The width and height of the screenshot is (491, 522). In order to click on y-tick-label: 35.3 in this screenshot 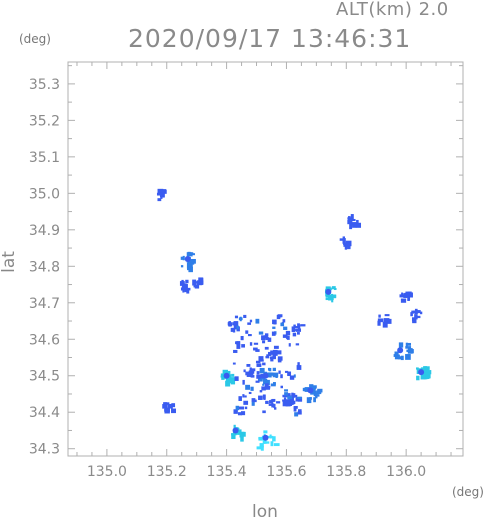, I will do `click(44, 85)`.